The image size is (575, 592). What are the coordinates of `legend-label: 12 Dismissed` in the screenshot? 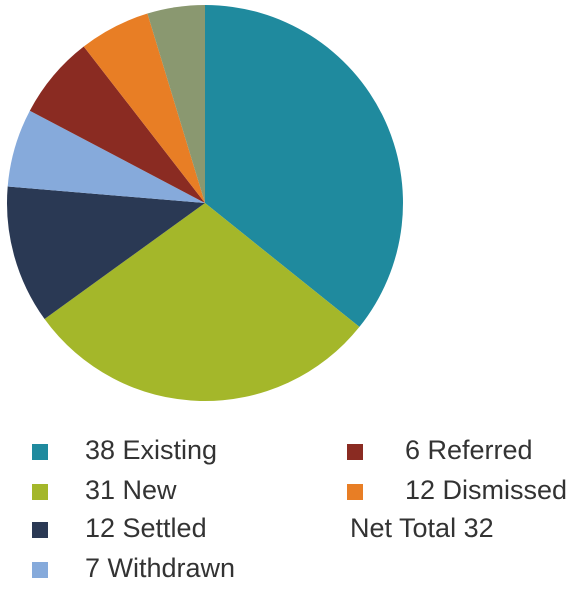 It's located at (486, 490).